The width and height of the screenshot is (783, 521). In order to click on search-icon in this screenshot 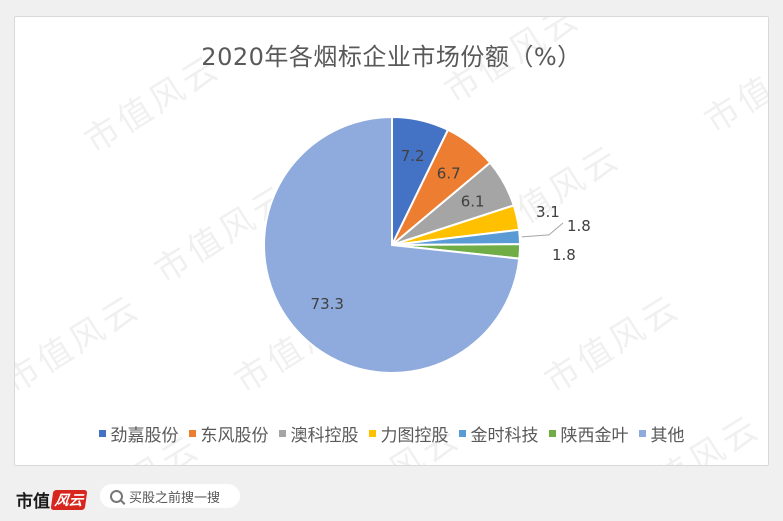, I will do `click(116, 496)`.